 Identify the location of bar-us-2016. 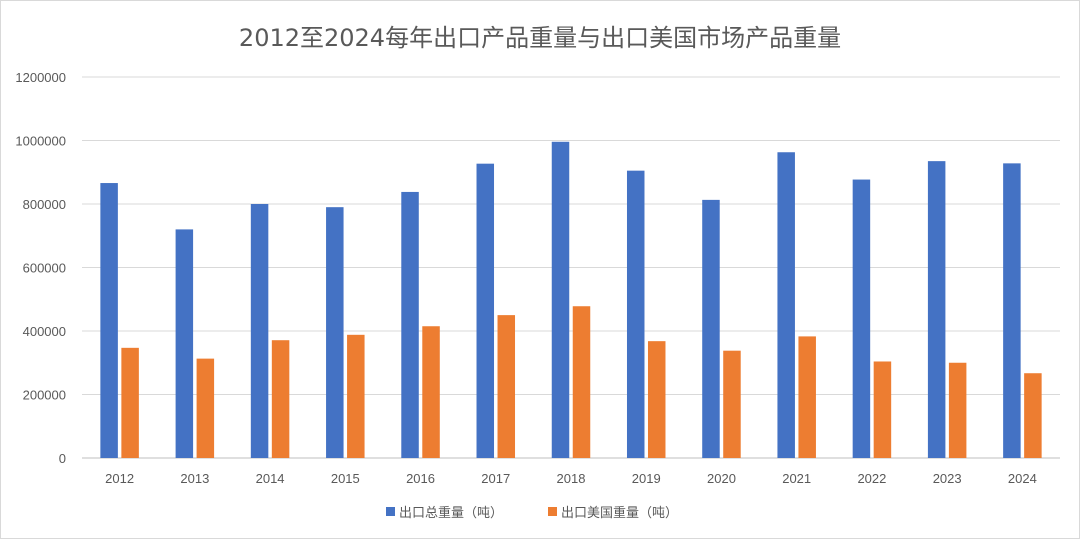
(431, 392).